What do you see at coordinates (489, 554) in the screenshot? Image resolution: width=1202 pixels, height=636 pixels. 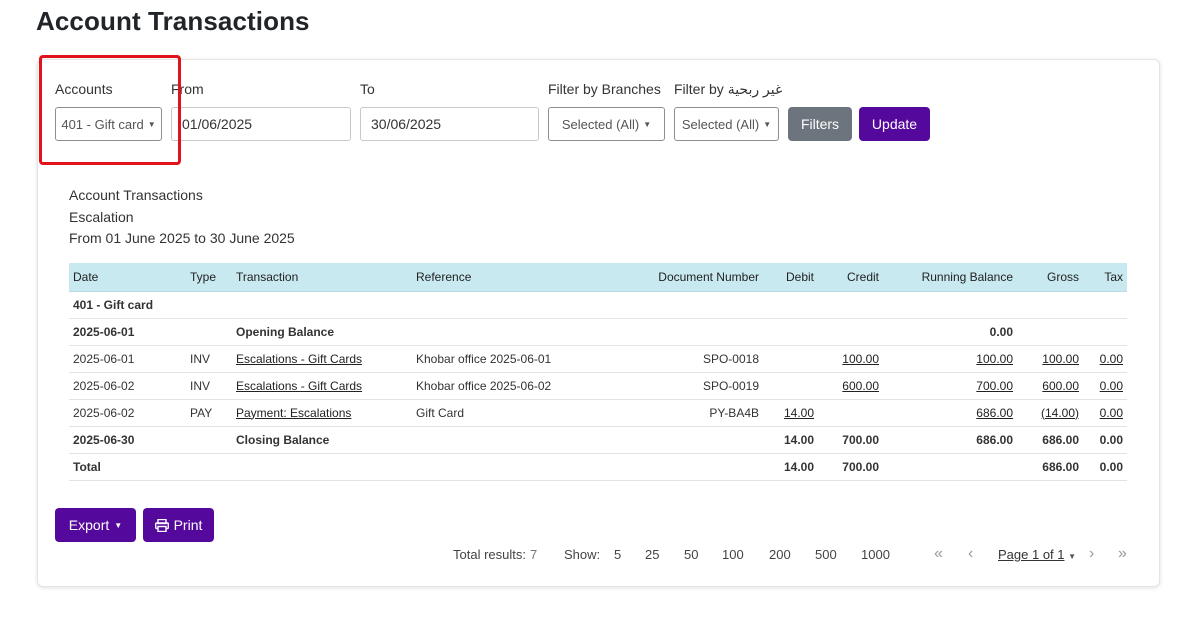 I see `total-results-label: Total results:` at bounding box center [489, 554].